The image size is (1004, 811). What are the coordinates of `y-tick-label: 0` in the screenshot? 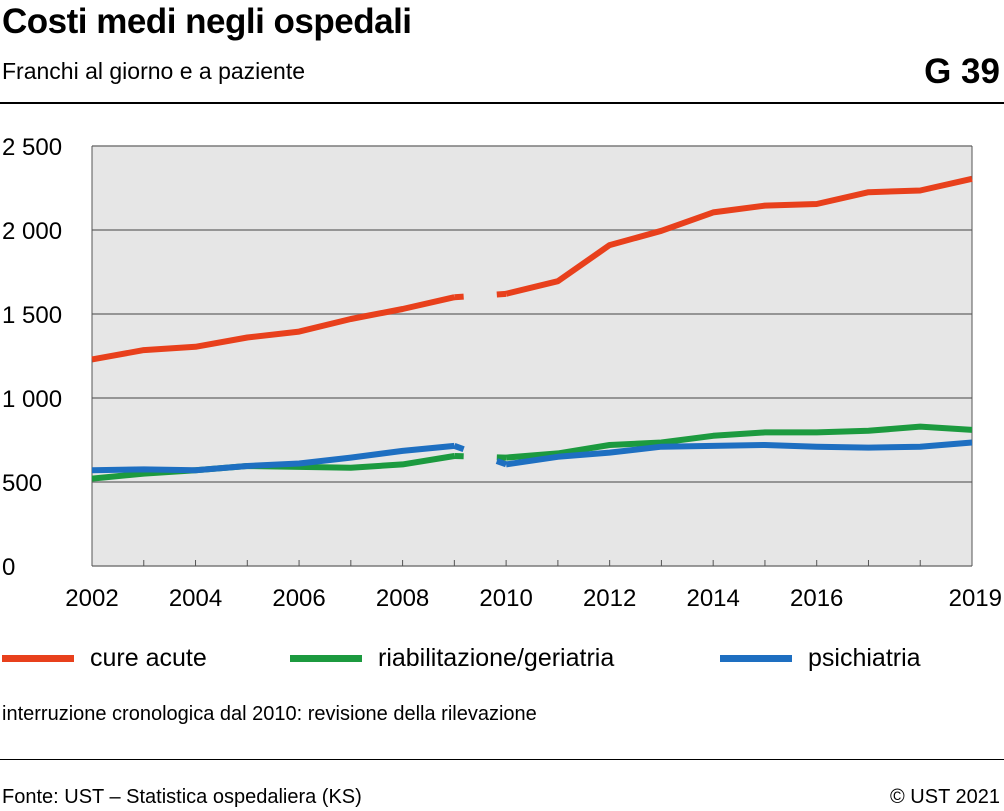 It's located at (8, 567).